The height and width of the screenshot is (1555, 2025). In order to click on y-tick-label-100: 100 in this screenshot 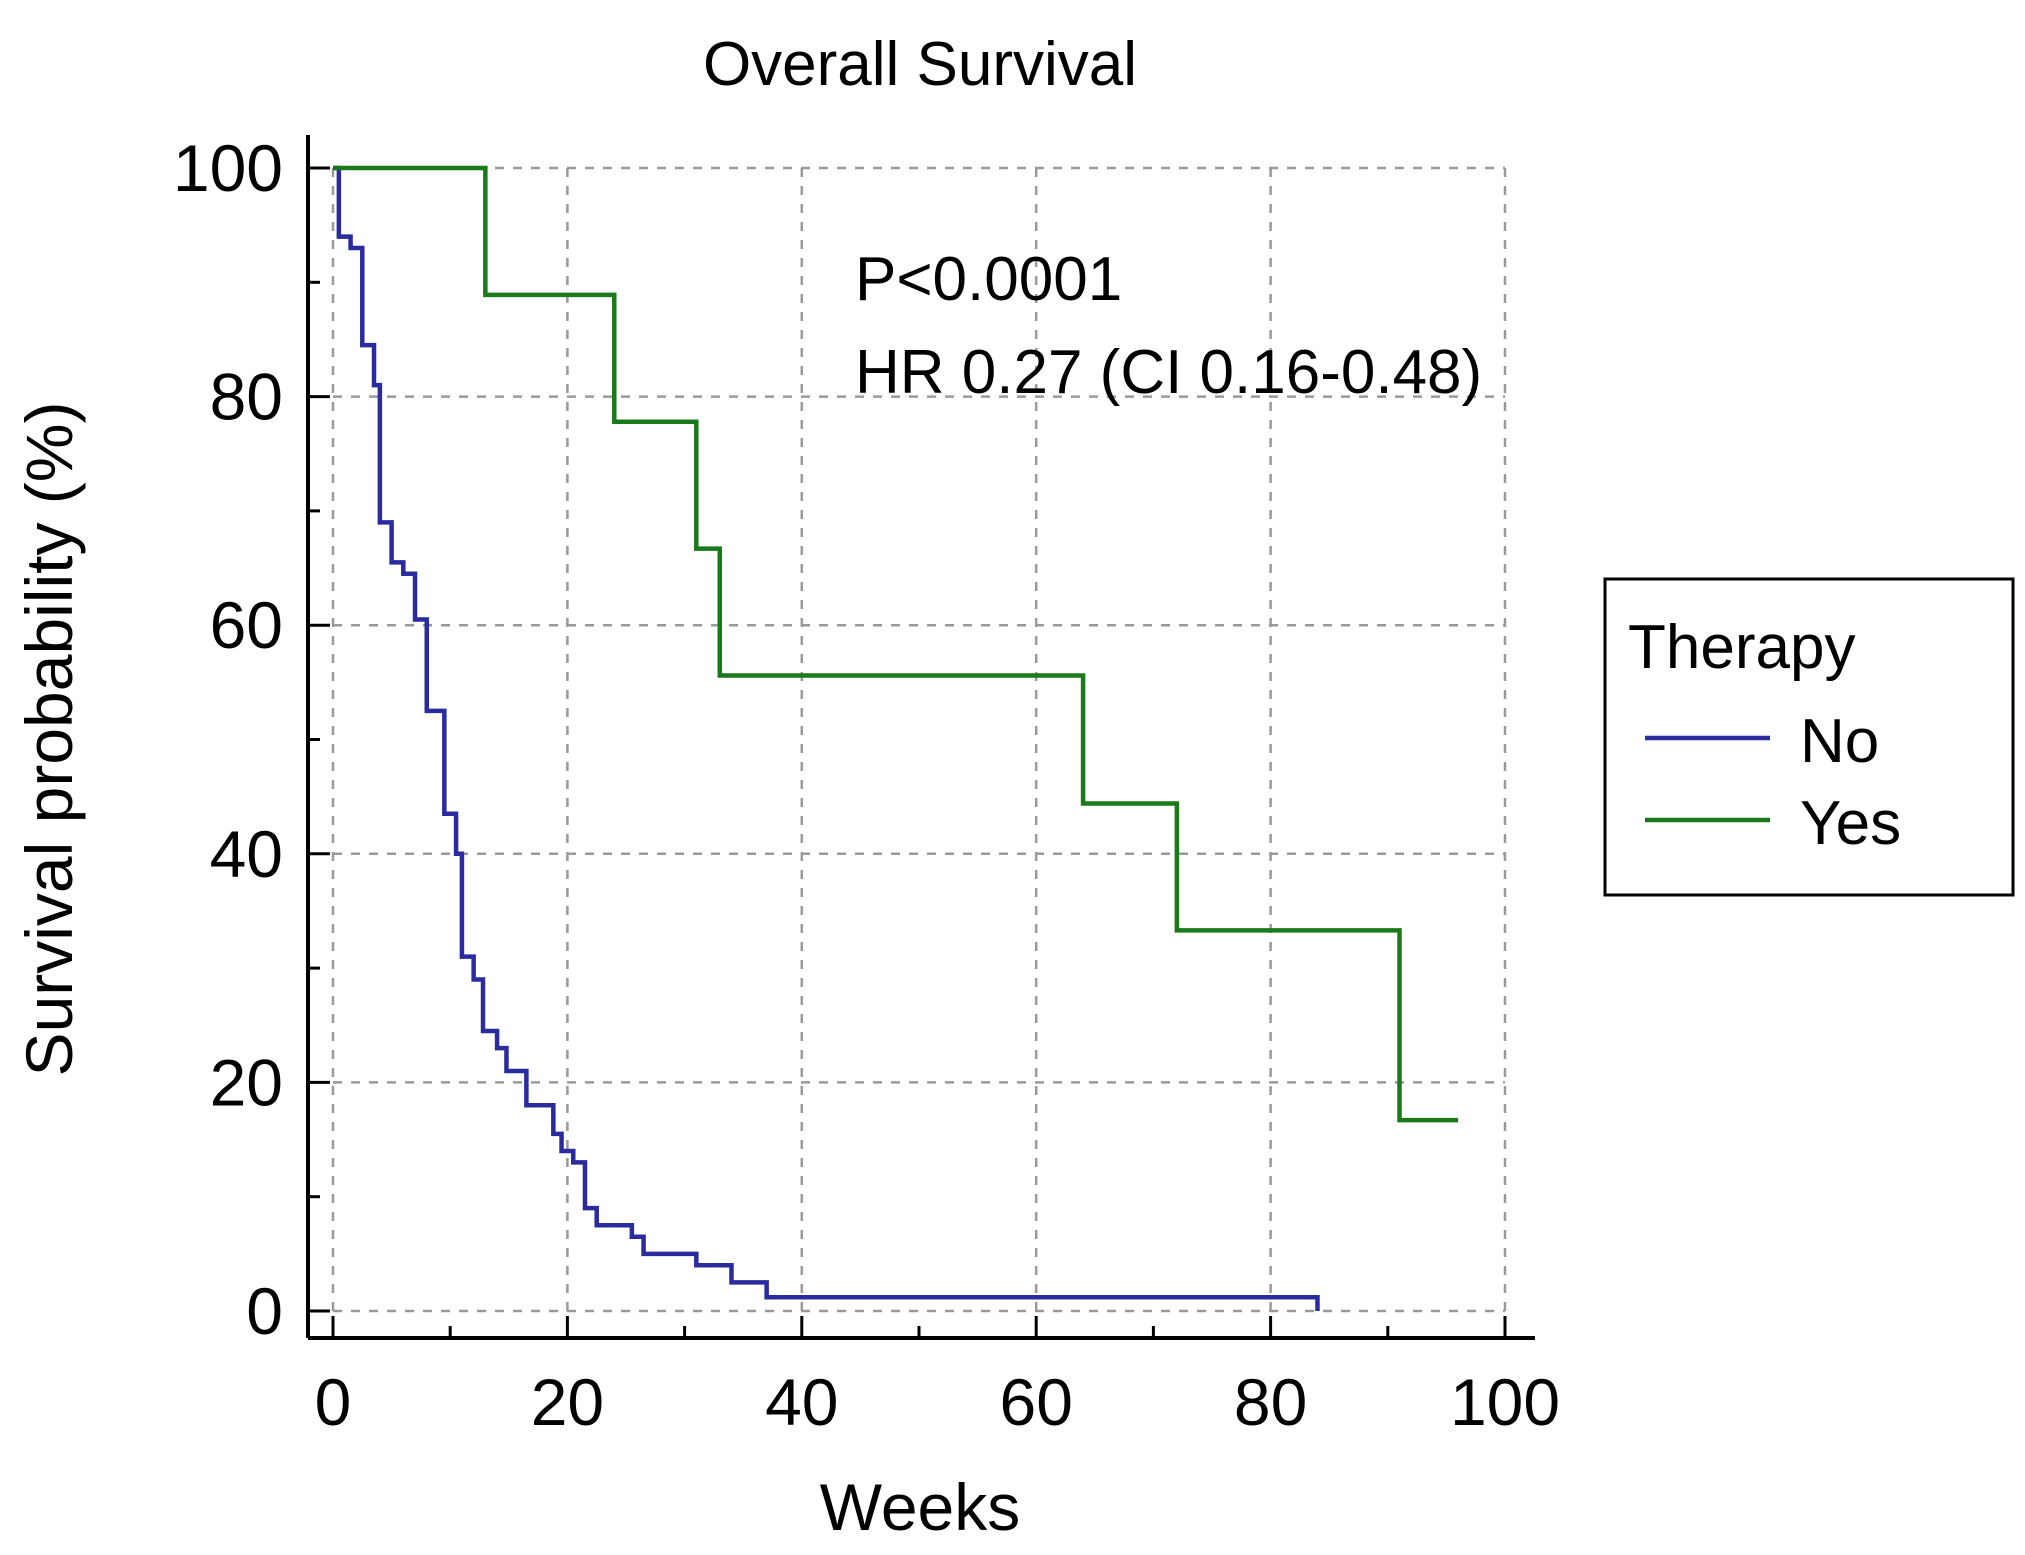, I will do `click(228, 168)`.